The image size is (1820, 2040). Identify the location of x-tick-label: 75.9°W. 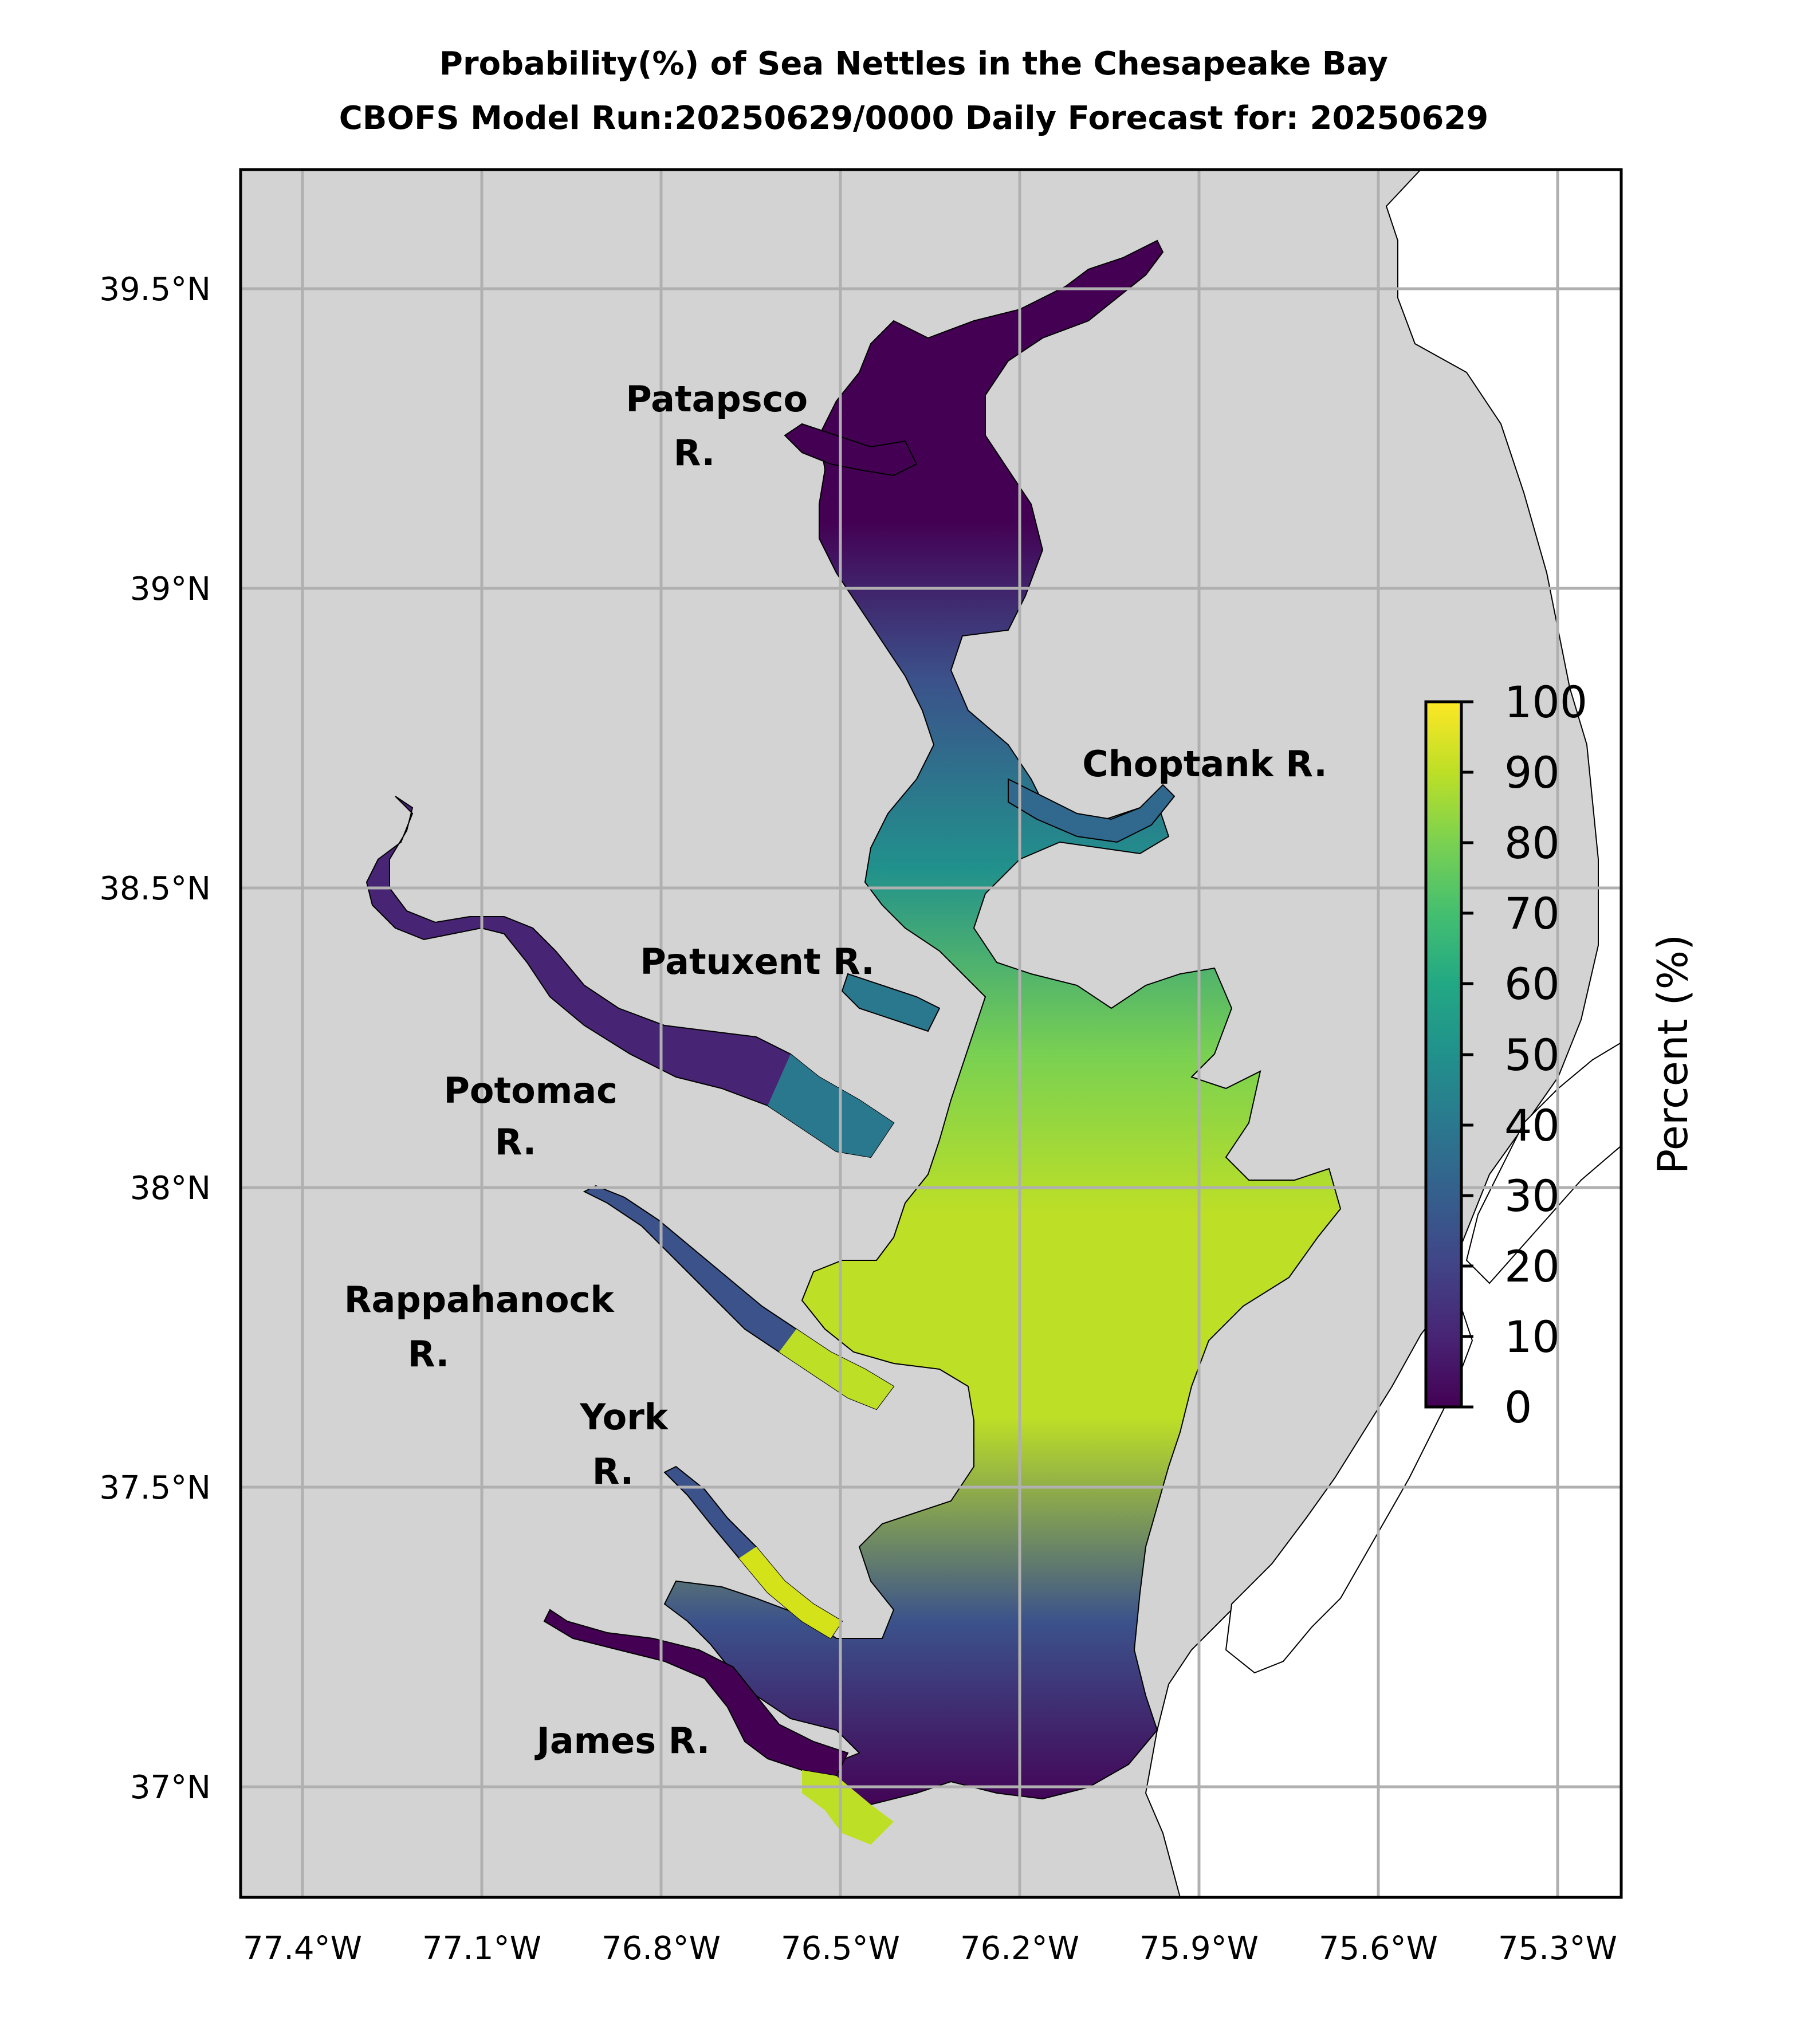
(1199, 1948).